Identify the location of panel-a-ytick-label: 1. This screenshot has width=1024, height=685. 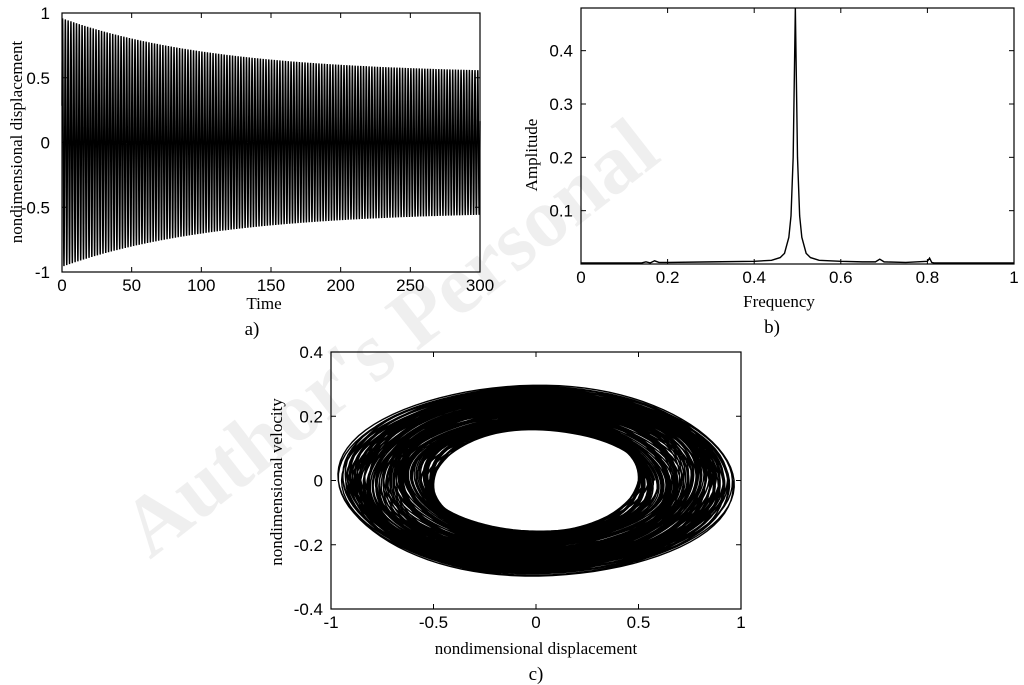
(45, 13).